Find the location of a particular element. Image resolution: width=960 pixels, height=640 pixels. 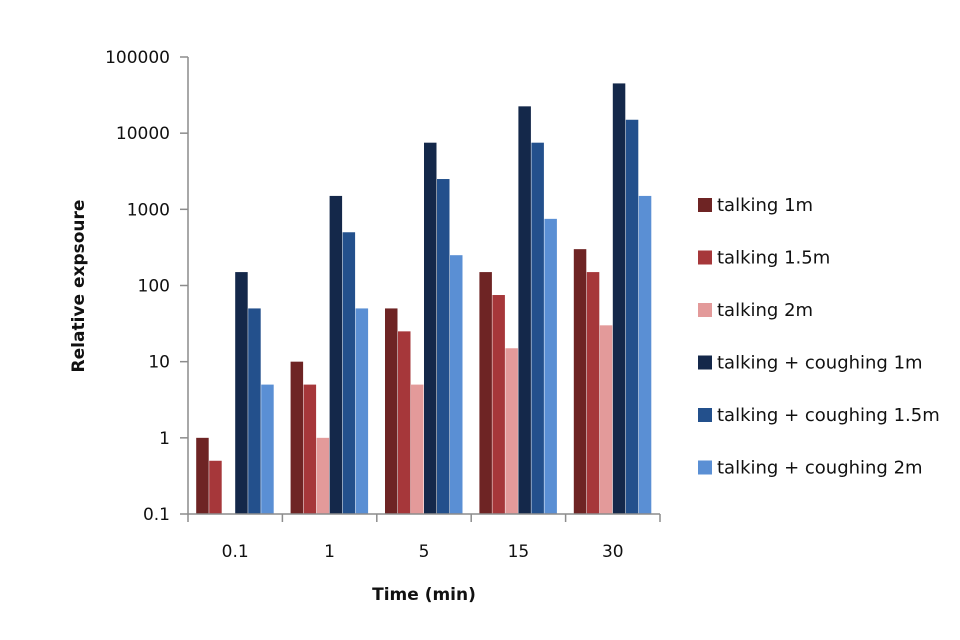

y-tick-label: 10 is located at coordinates (159, 363).